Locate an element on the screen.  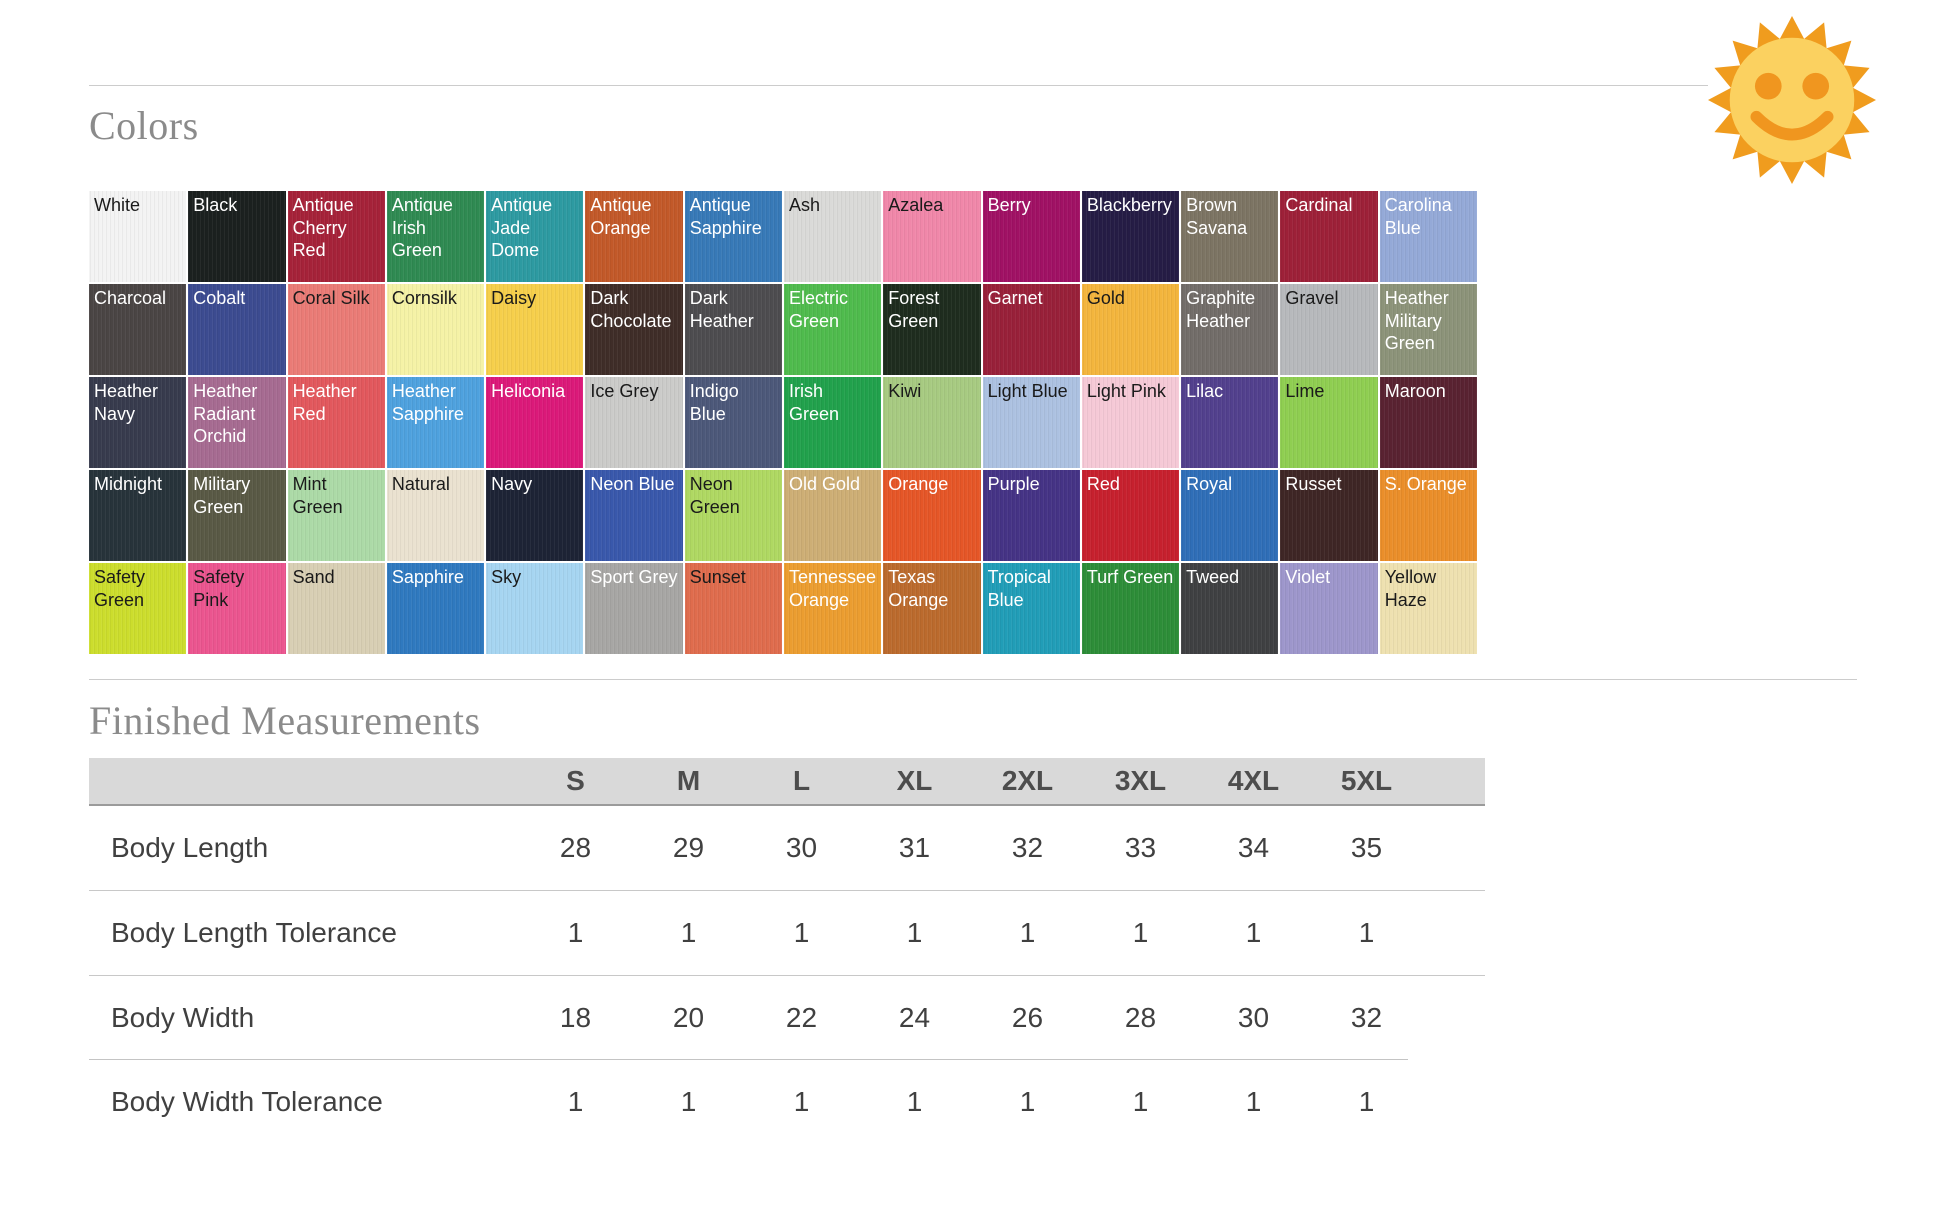
color-swatch-turf-green: Turf Green is located at coordinates (1130, 608).